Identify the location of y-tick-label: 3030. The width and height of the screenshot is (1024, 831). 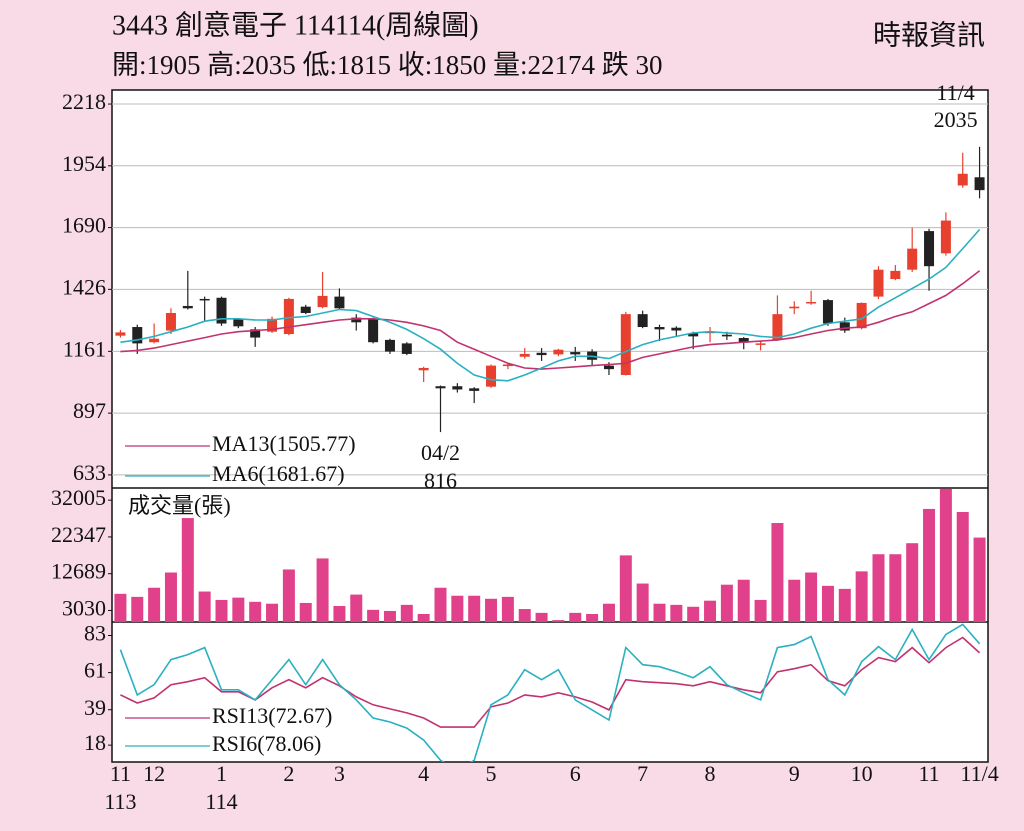
(84, 608).